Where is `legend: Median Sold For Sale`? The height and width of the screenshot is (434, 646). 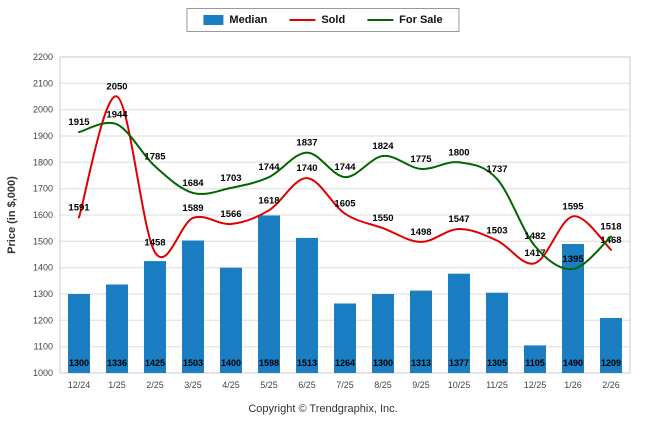
legend: Median Sold For Sale is located at coordinates (323, 20).